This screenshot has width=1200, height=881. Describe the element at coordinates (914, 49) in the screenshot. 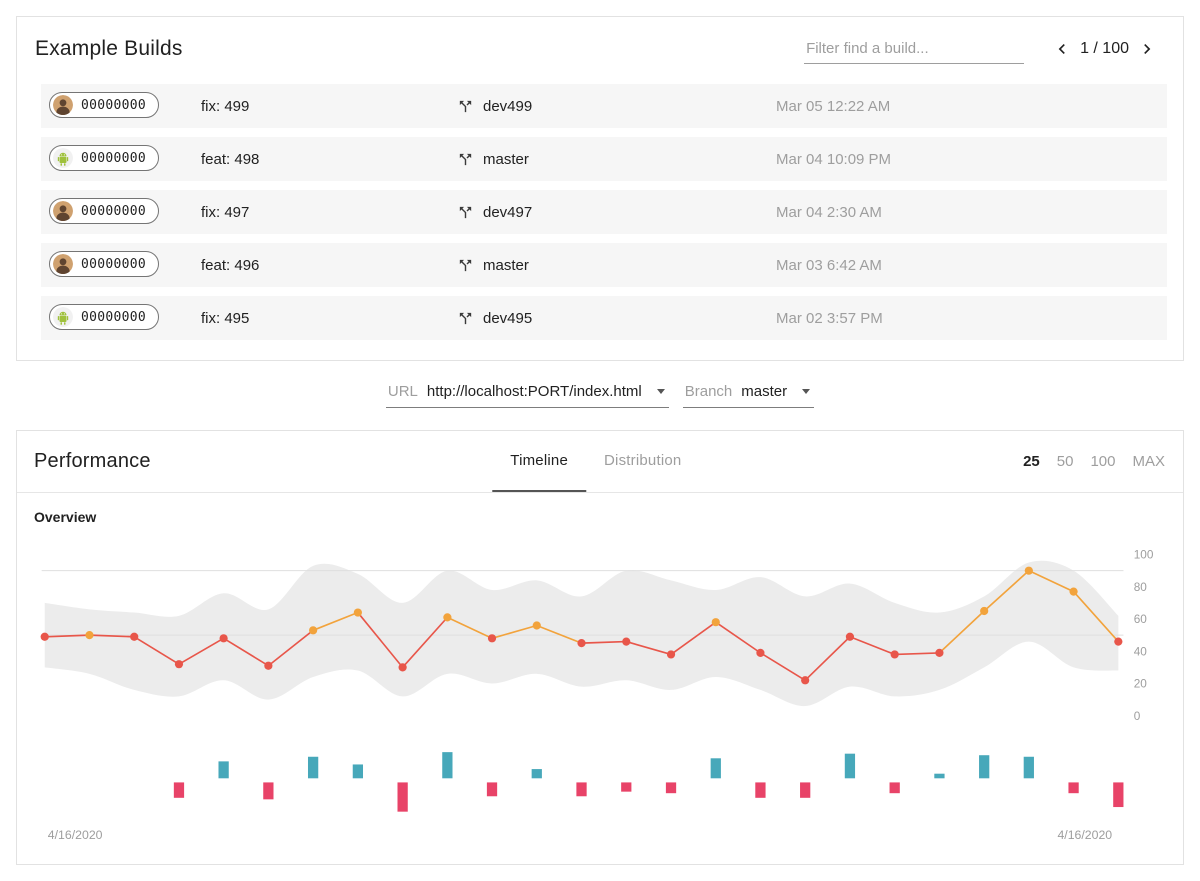

I see `filter-input` at that location.